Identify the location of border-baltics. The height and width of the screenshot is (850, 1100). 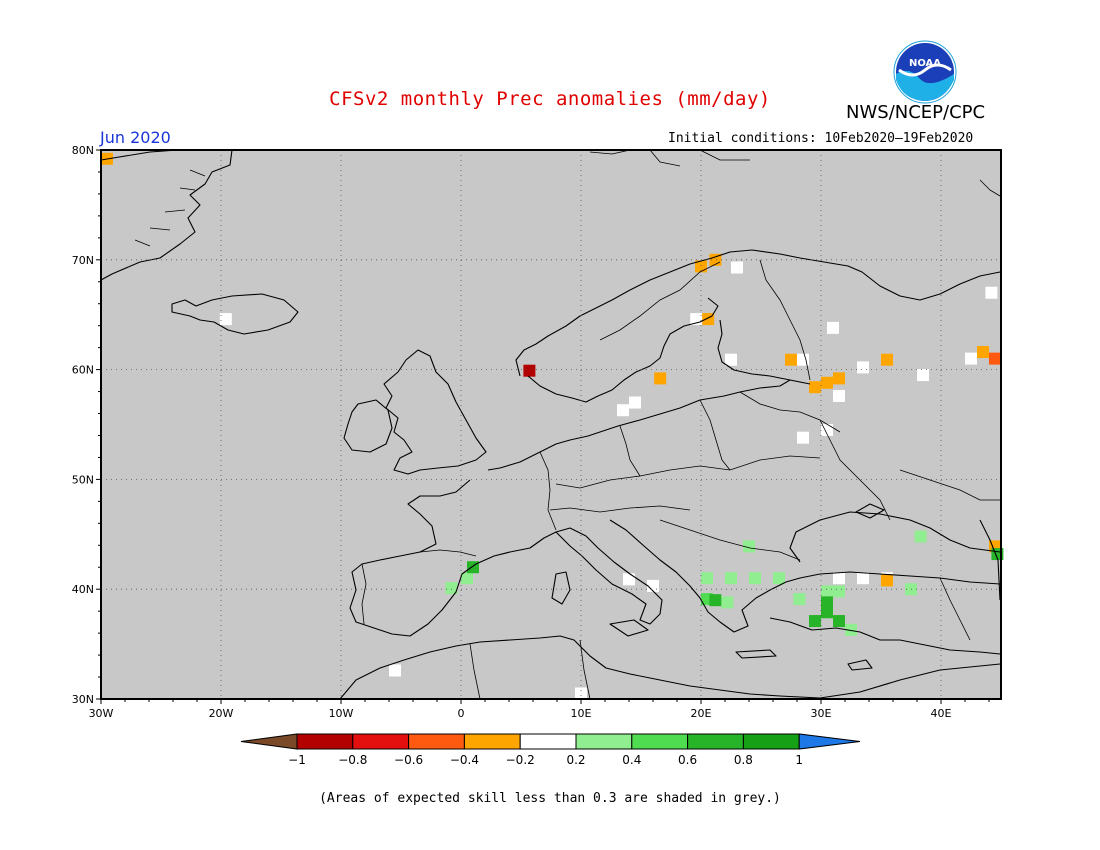
(790, 412).